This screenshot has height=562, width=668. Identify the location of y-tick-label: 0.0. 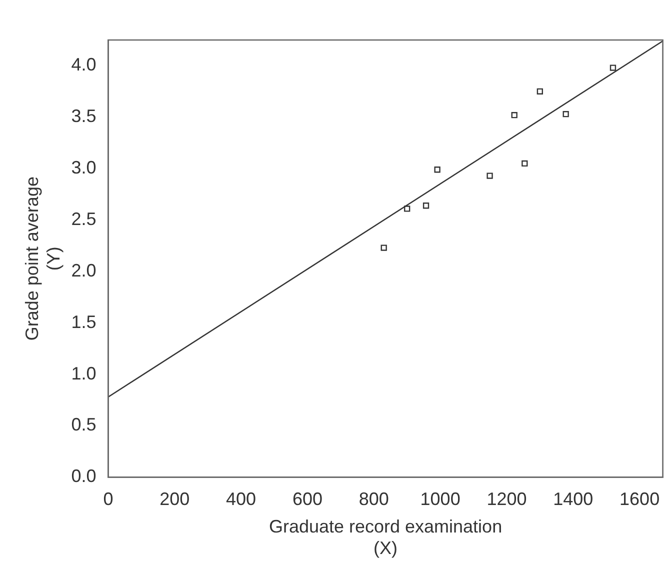
(83, 476).